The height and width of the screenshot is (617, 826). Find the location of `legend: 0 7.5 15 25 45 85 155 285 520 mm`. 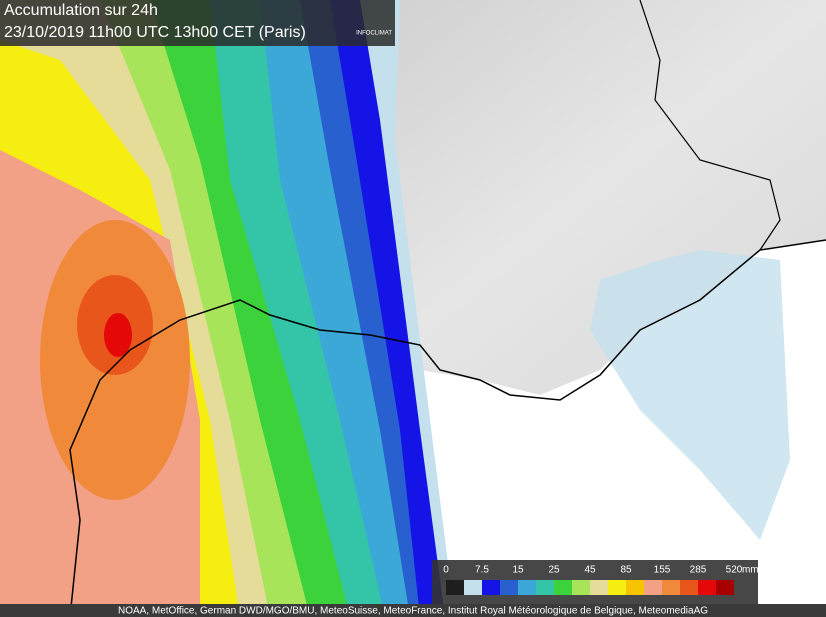

legend: 0 7.5 15 25 45 85 155 285 520 mm is located at coordinates (595, 582).